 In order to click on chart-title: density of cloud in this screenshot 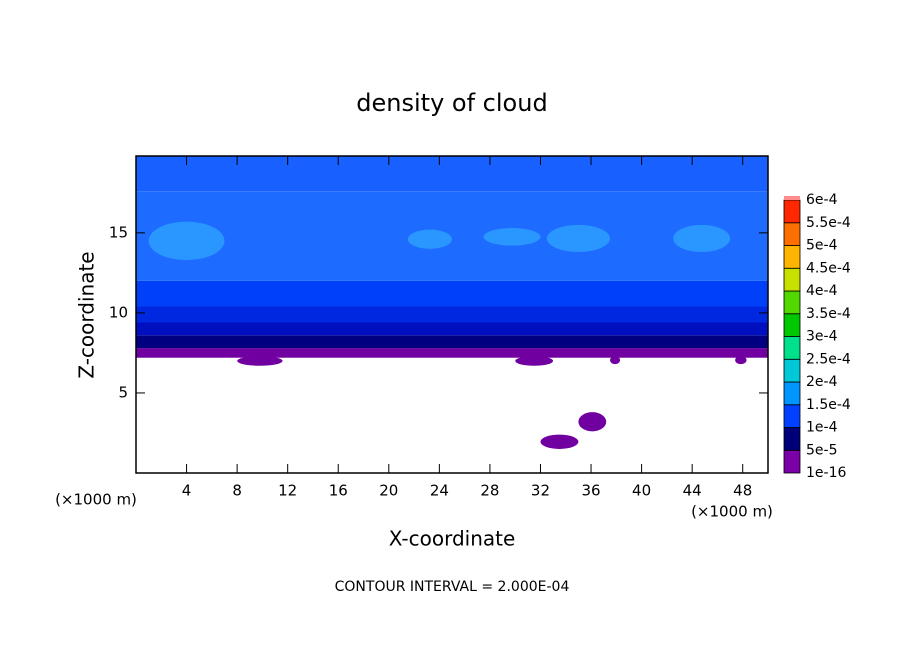, I will do `click(451, 103)`.